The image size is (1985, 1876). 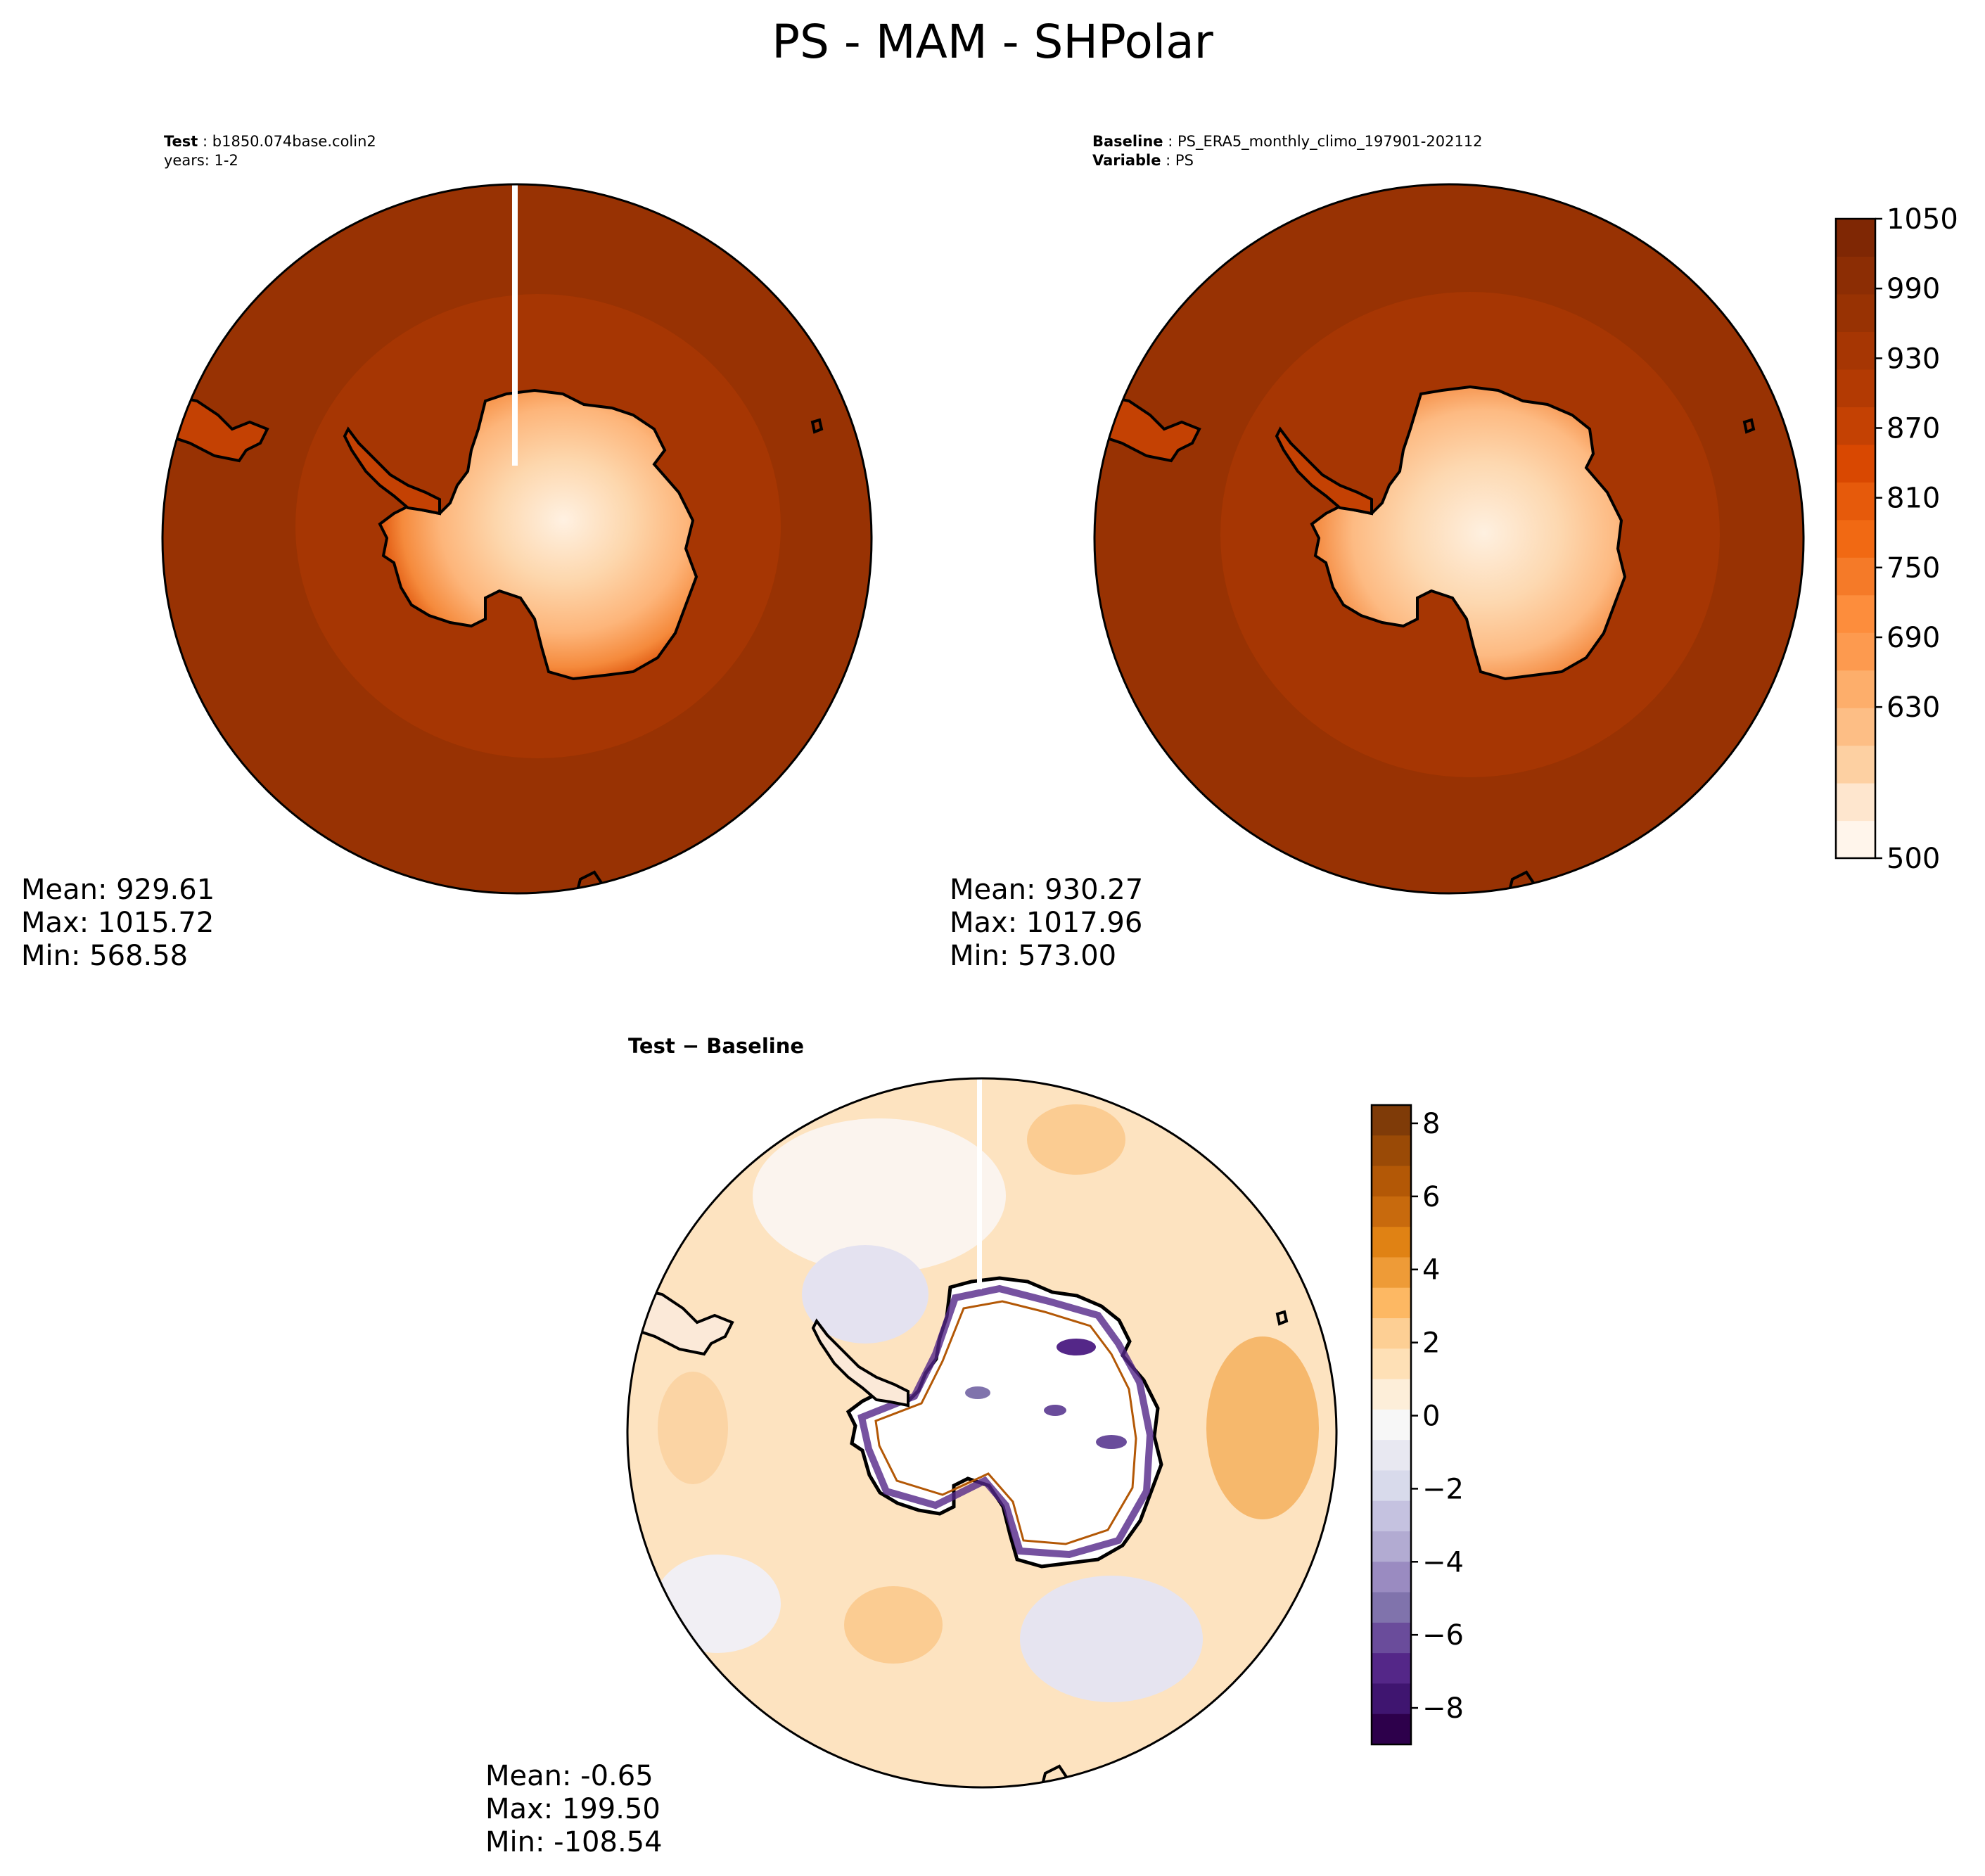 What do you see at coordinates (1128, 141) in the screenshot?
I see `baseline-header-key: Baseline` at bounding box center [1128, 141].